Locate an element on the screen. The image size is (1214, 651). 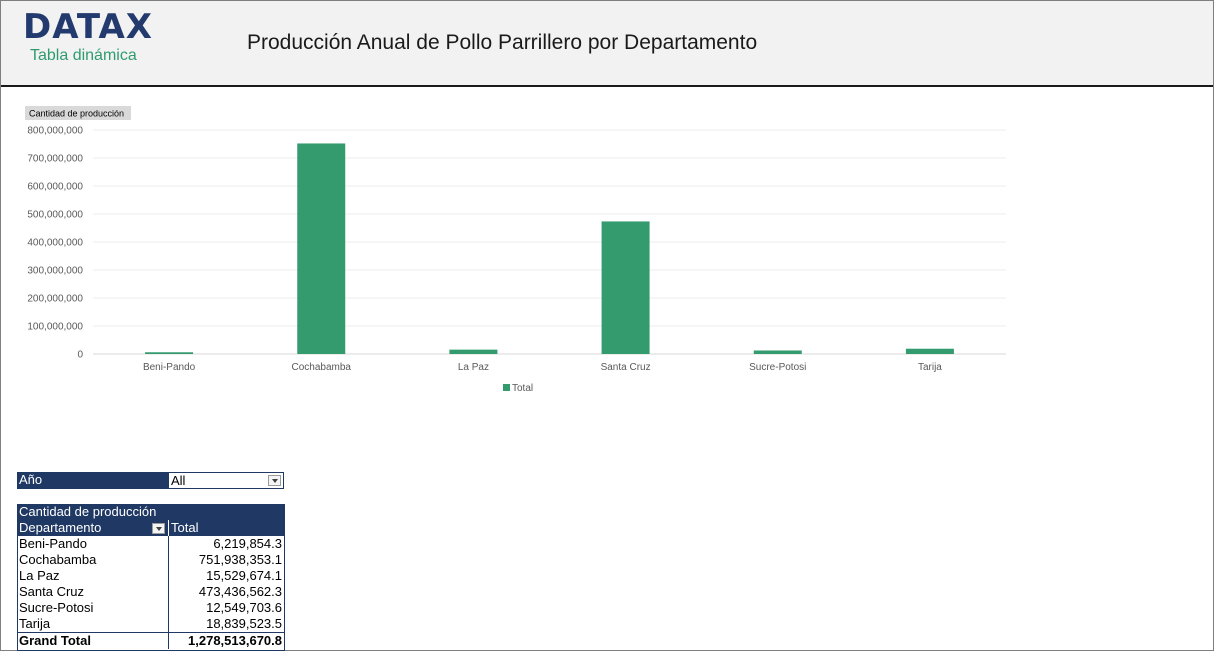
logo-subtitle: Tabla dinámica is located at coordinates (83, 55).